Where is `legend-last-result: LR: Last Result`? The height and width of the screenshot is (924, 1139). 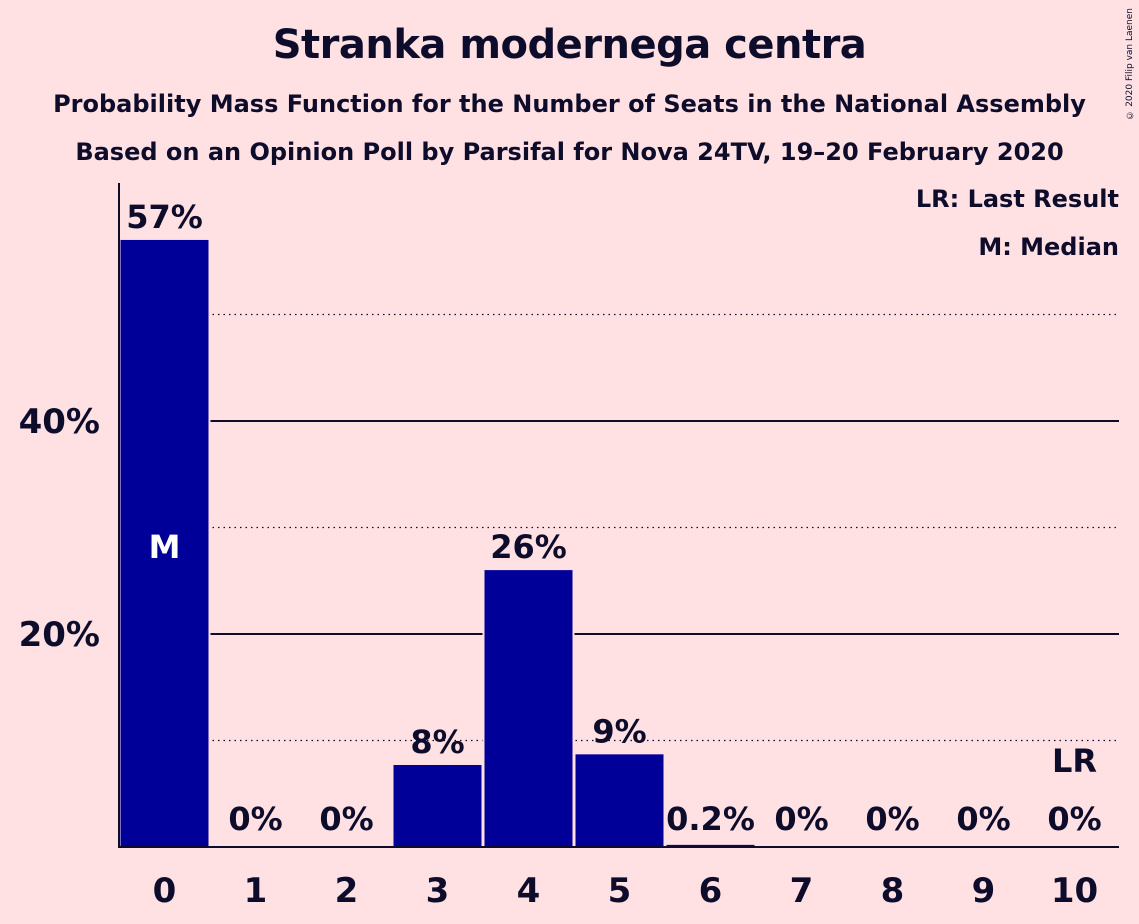
legend-last-result: LR: Last Result is located at coordinates (1017, 199).